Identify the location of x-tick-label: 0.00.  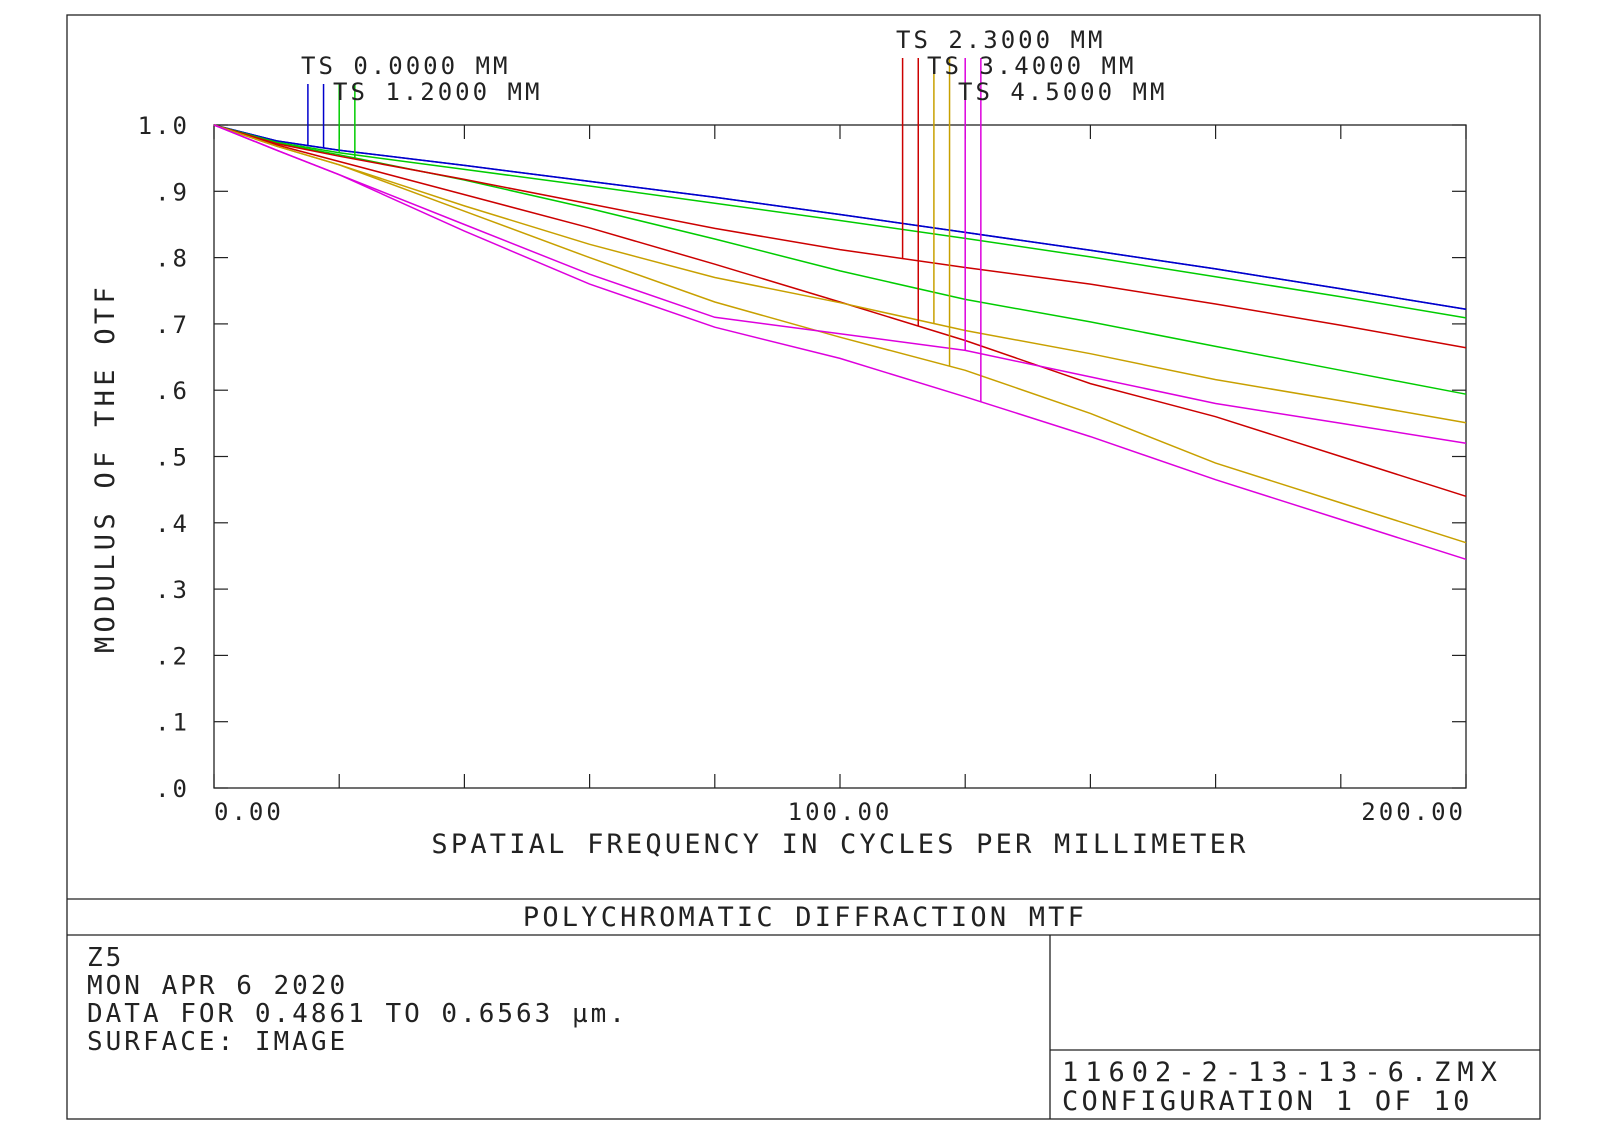
(249, 812).